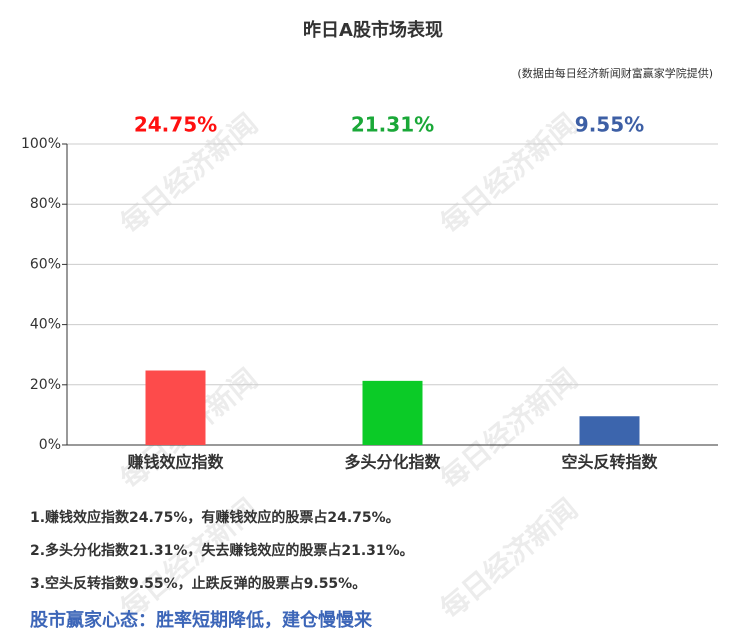  Describe the element at coordinates (201, 620) in the screenshot. I see `conclusion: 股市赢家心态：胜率短期降低，建仓慢慢来` at that location.